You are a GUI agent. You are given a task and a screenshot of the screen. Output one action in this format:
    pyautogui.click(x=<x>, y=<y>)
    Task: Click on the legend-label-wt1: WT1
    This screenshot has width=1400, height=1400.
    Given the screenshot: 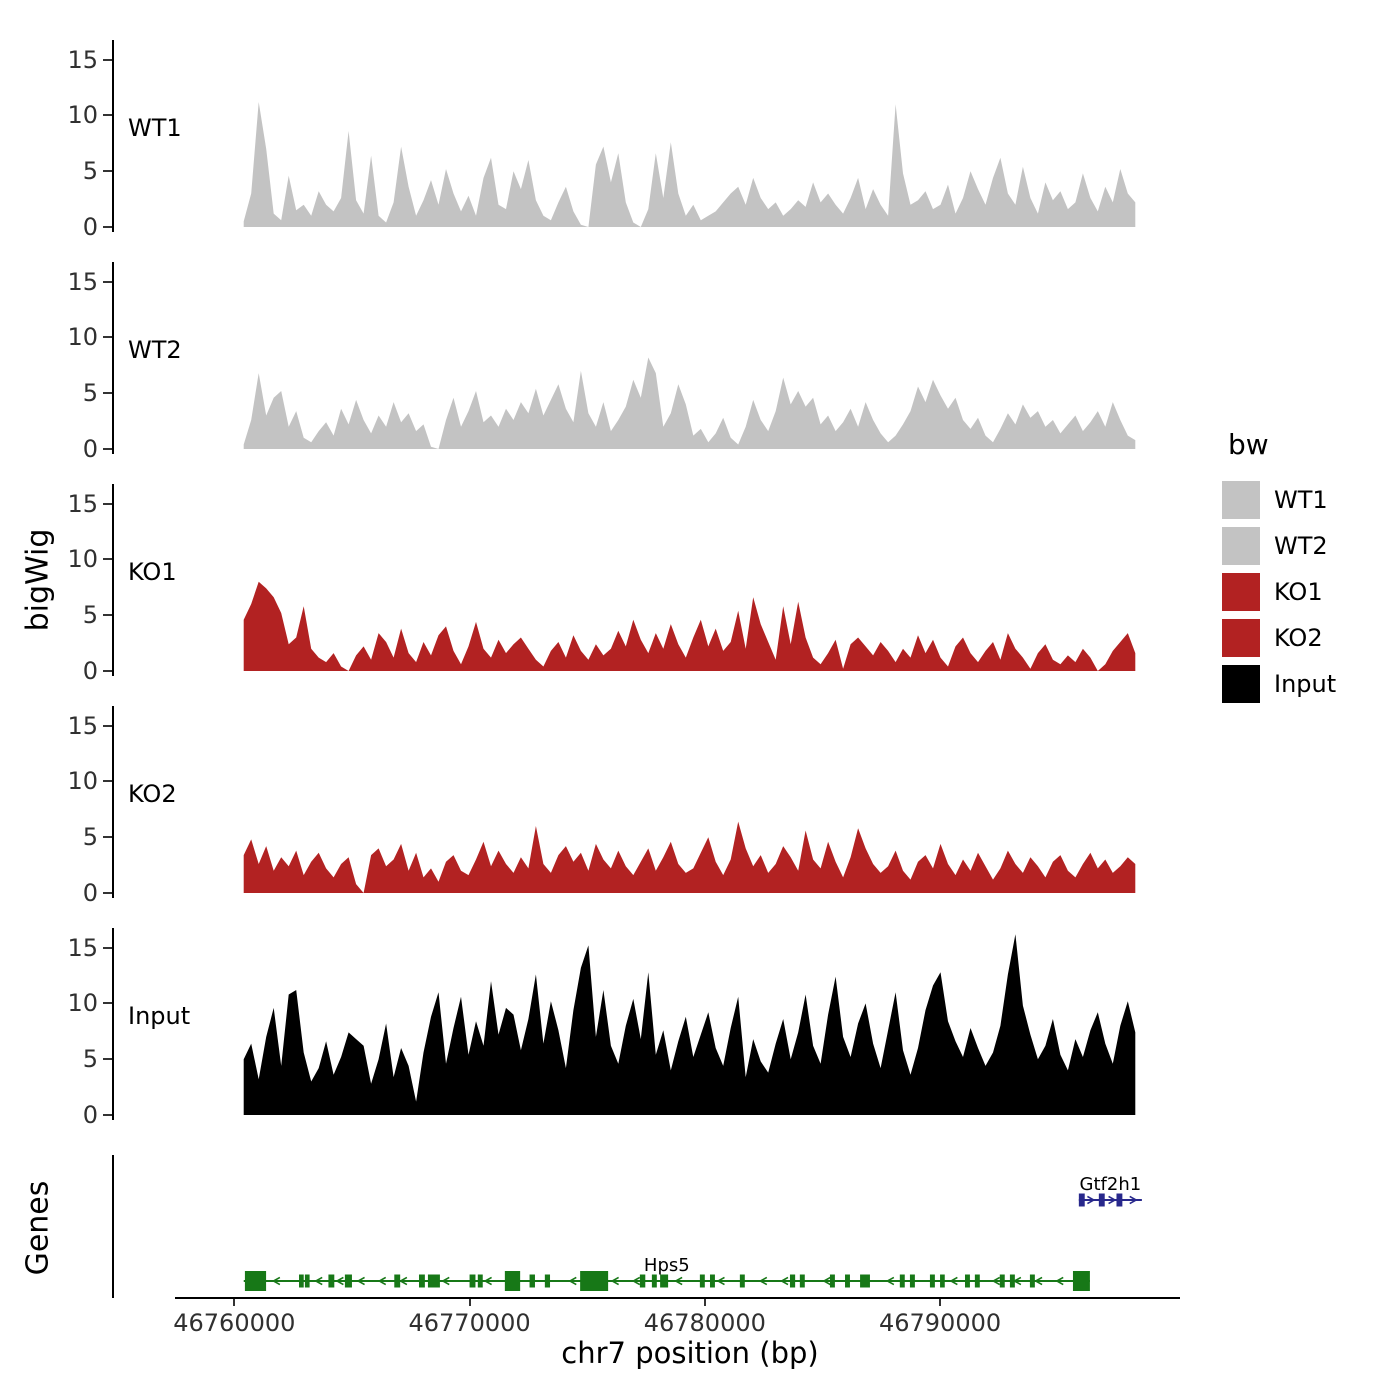 What is the action you would take?
    pyautogui.click(x=1301, y=500)
    